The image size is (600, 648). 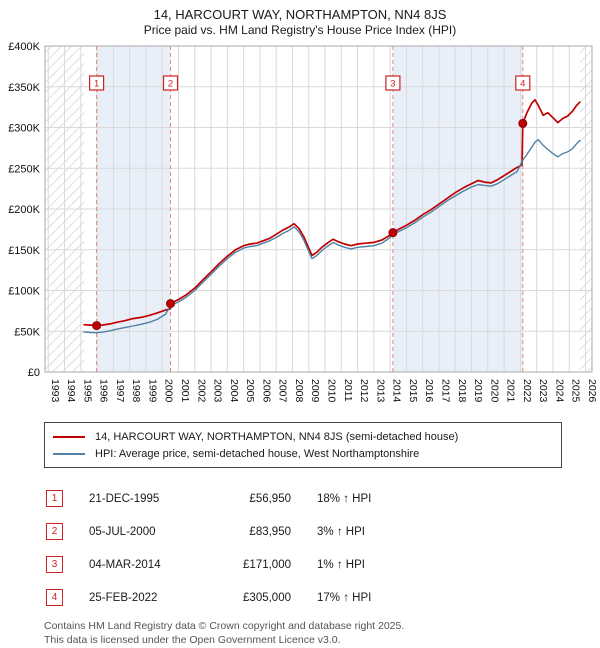 I want to click on price-paid-line-swatch, so click(x=69, y=436).